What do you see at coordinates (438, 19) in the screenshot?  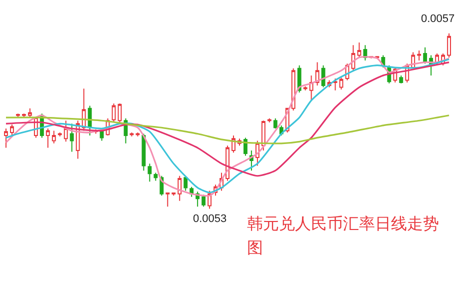 I see `text: 0.0057` at bounding box center [438, 19].